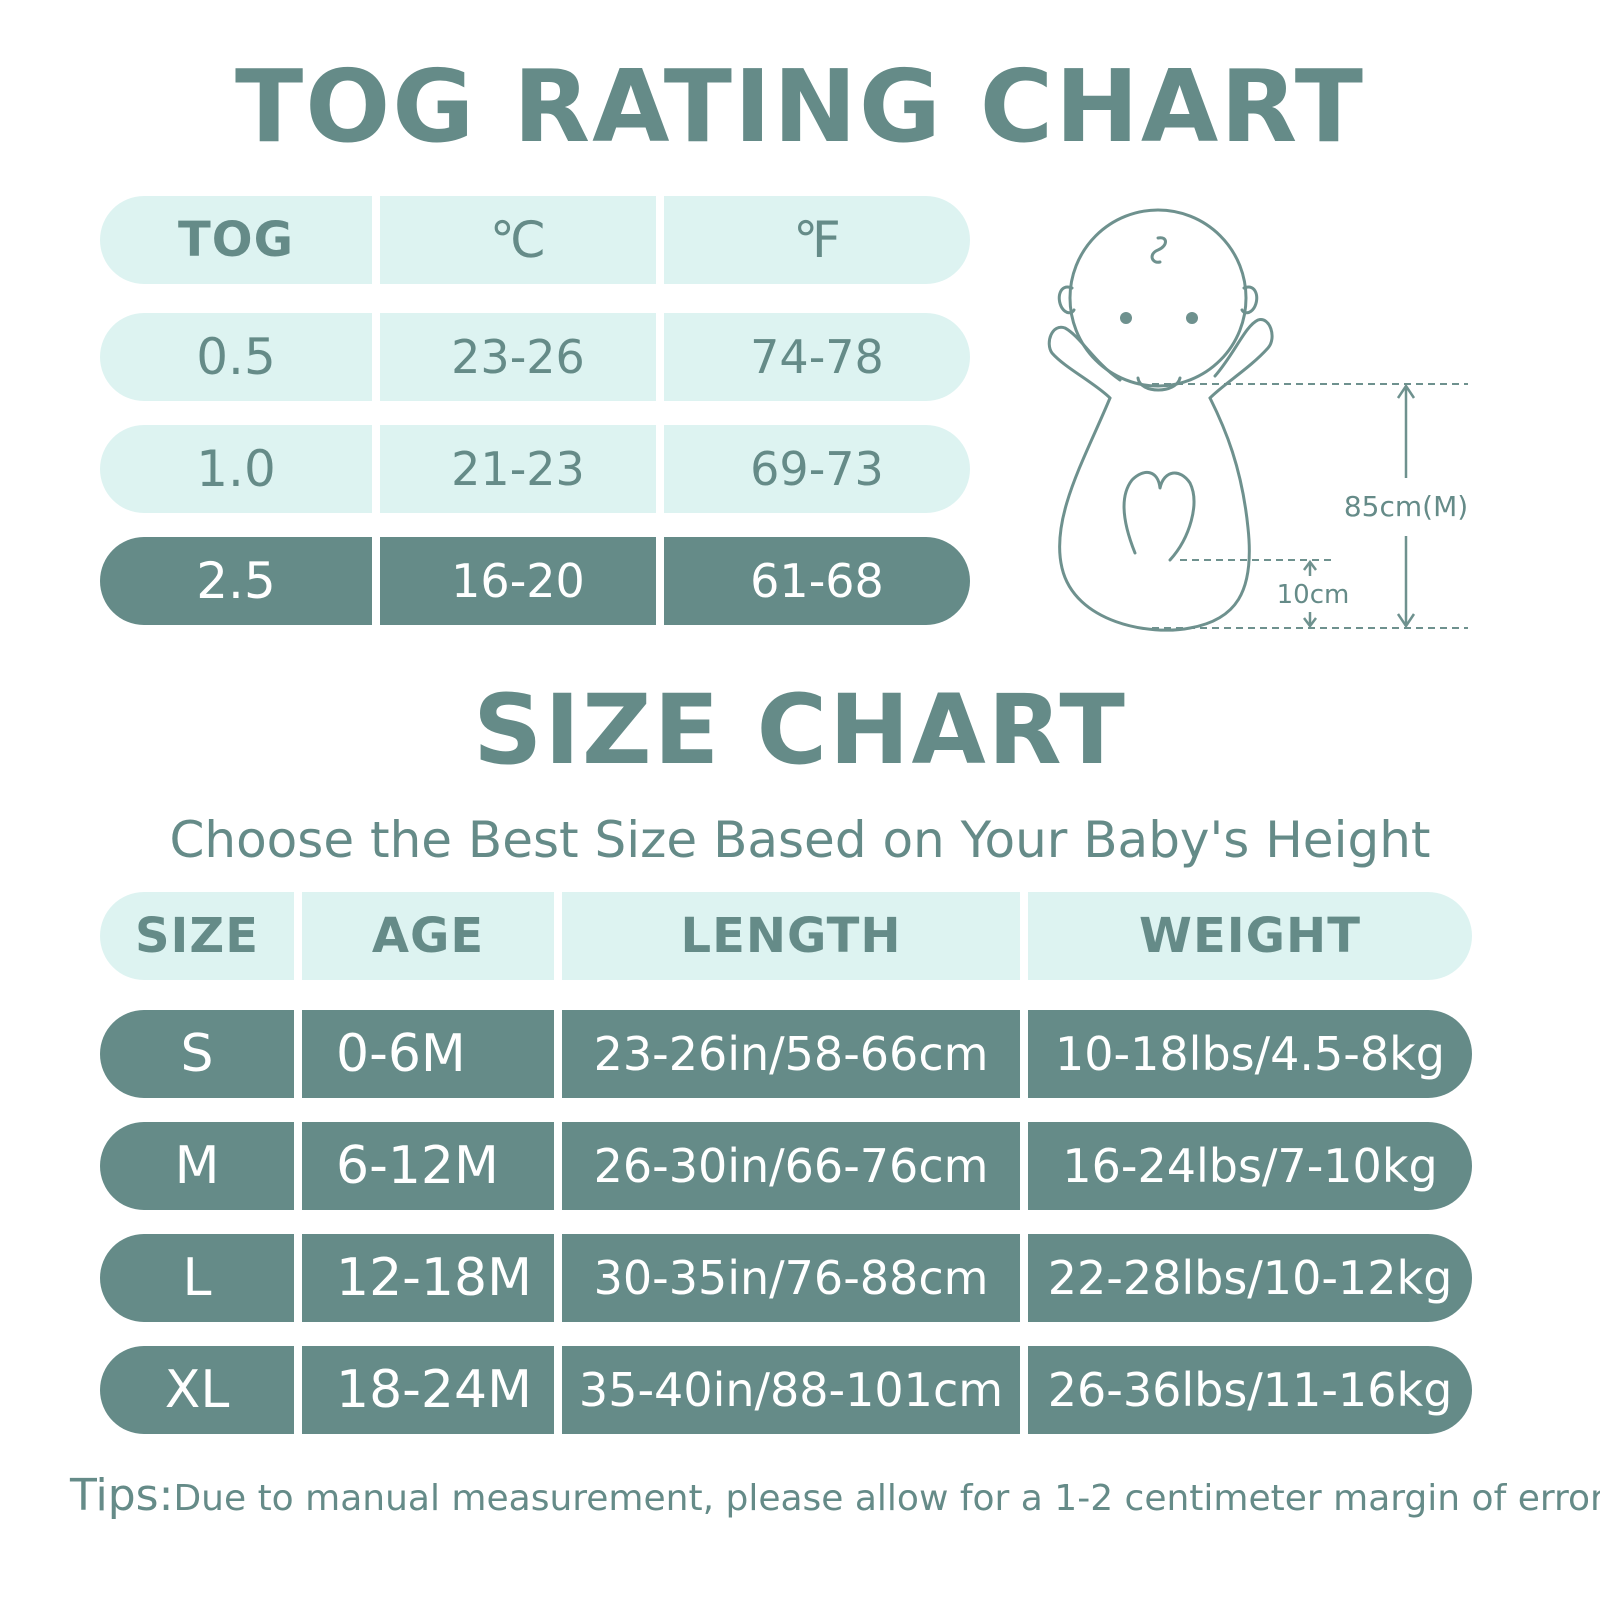 The height and width of the screenshot is (1600, 1600). I want to click on tog-header-fahrenheit: ℉, so click(817, 240).